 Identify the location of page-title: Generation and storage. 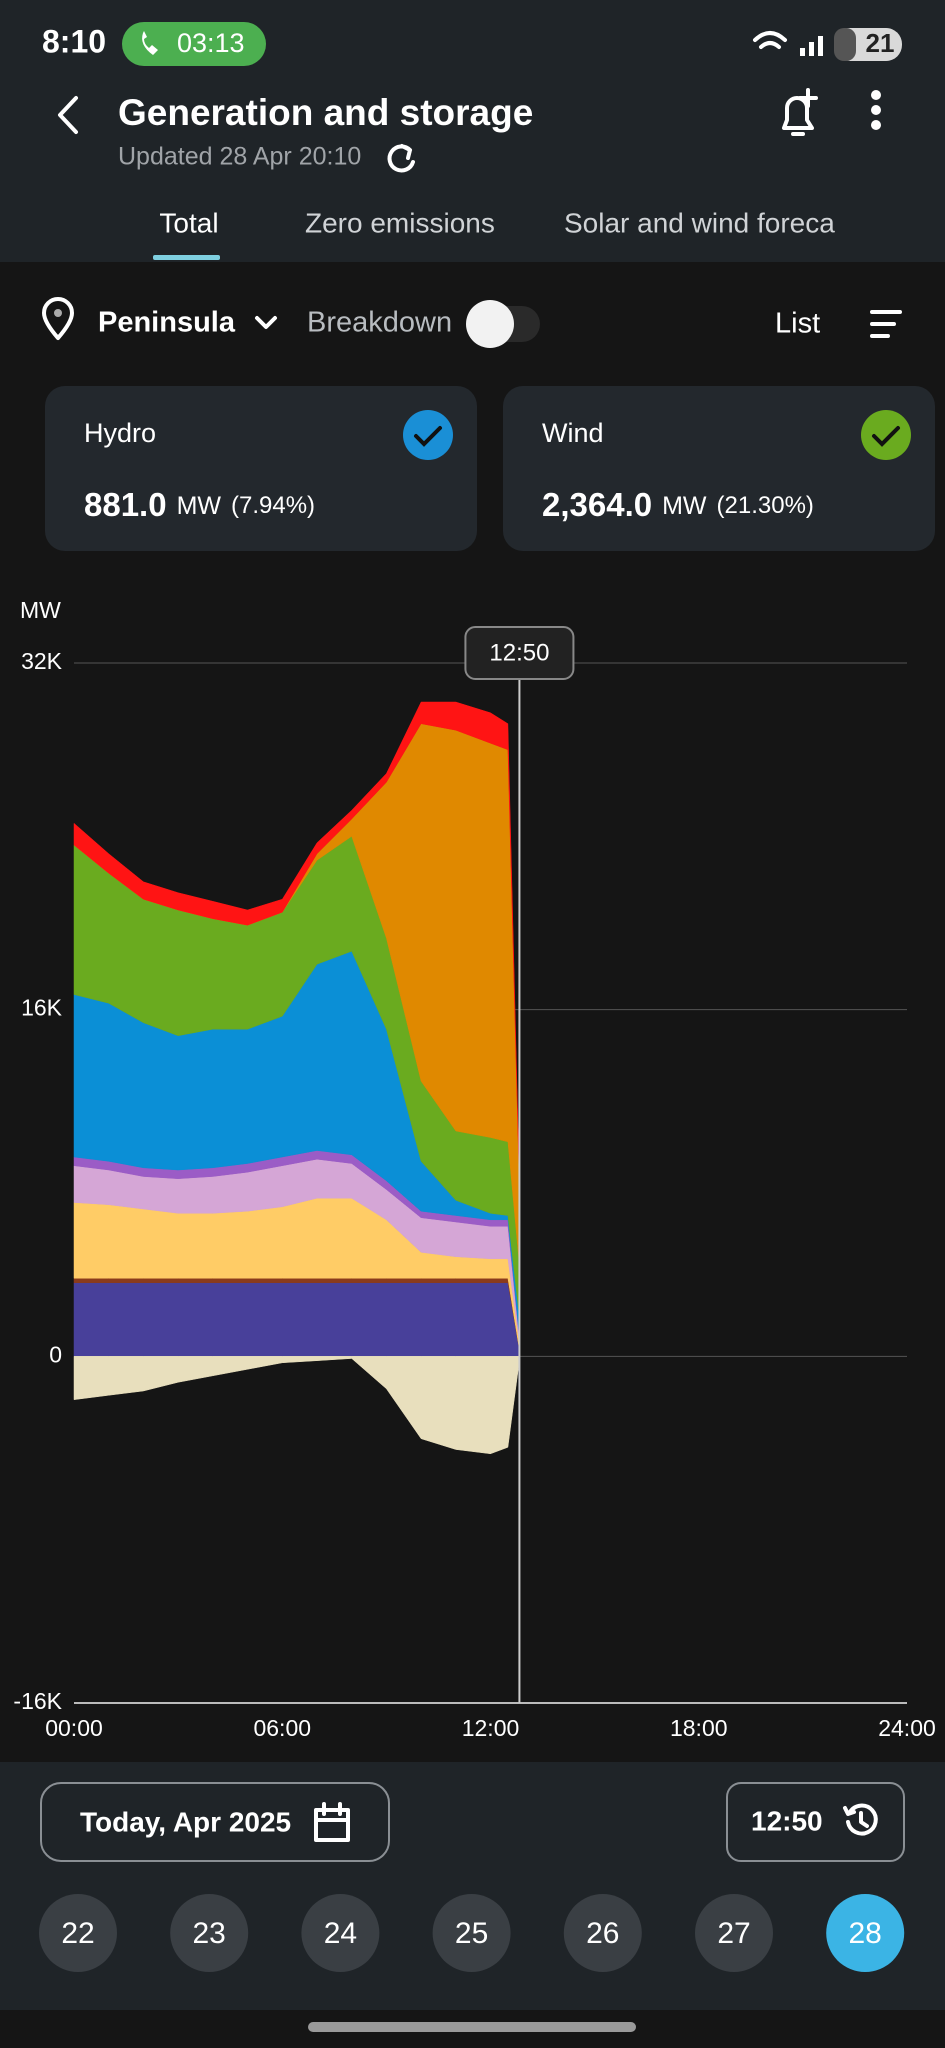
(325, 112).